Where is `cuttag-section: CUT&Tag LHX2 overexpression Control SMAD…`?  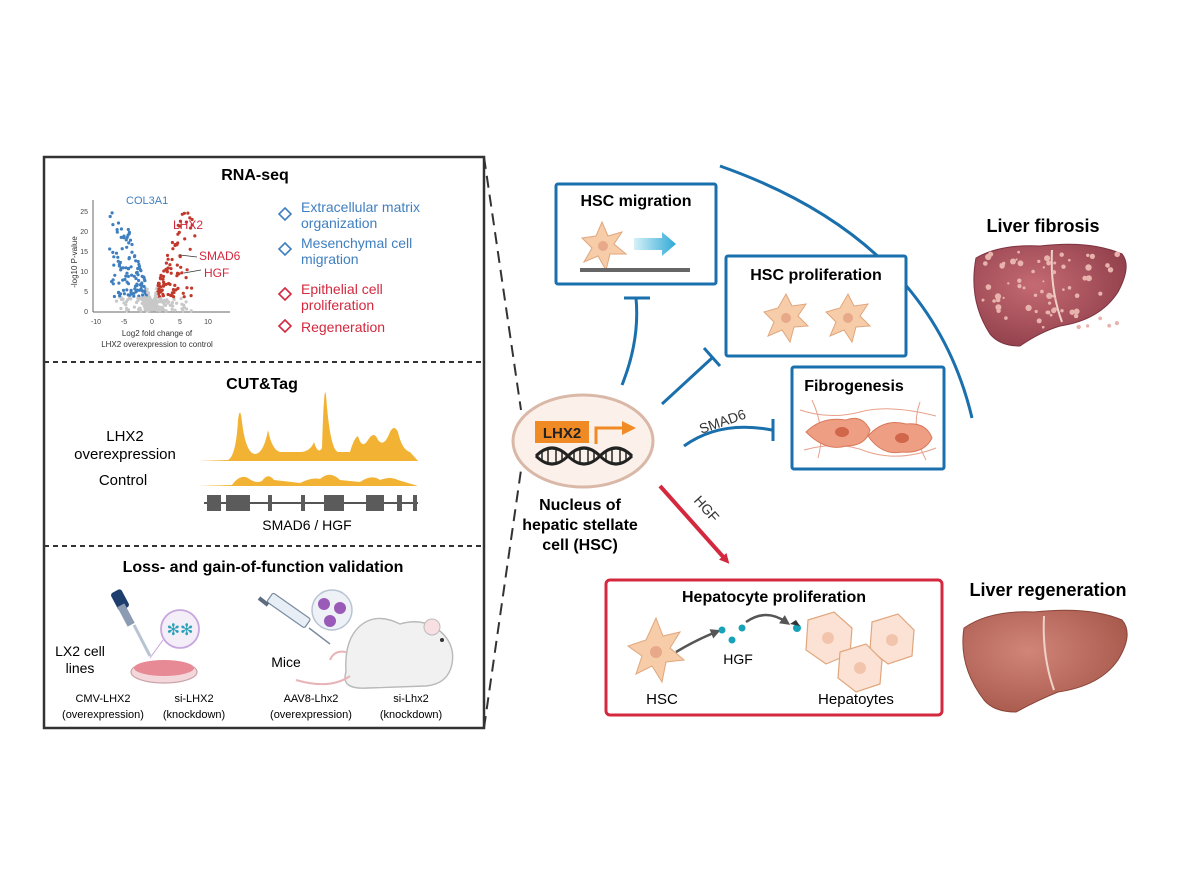 cuttag-section: CUT&Tag LHX2 overexpression Control SMAD… is located at coordinates (246, 454).